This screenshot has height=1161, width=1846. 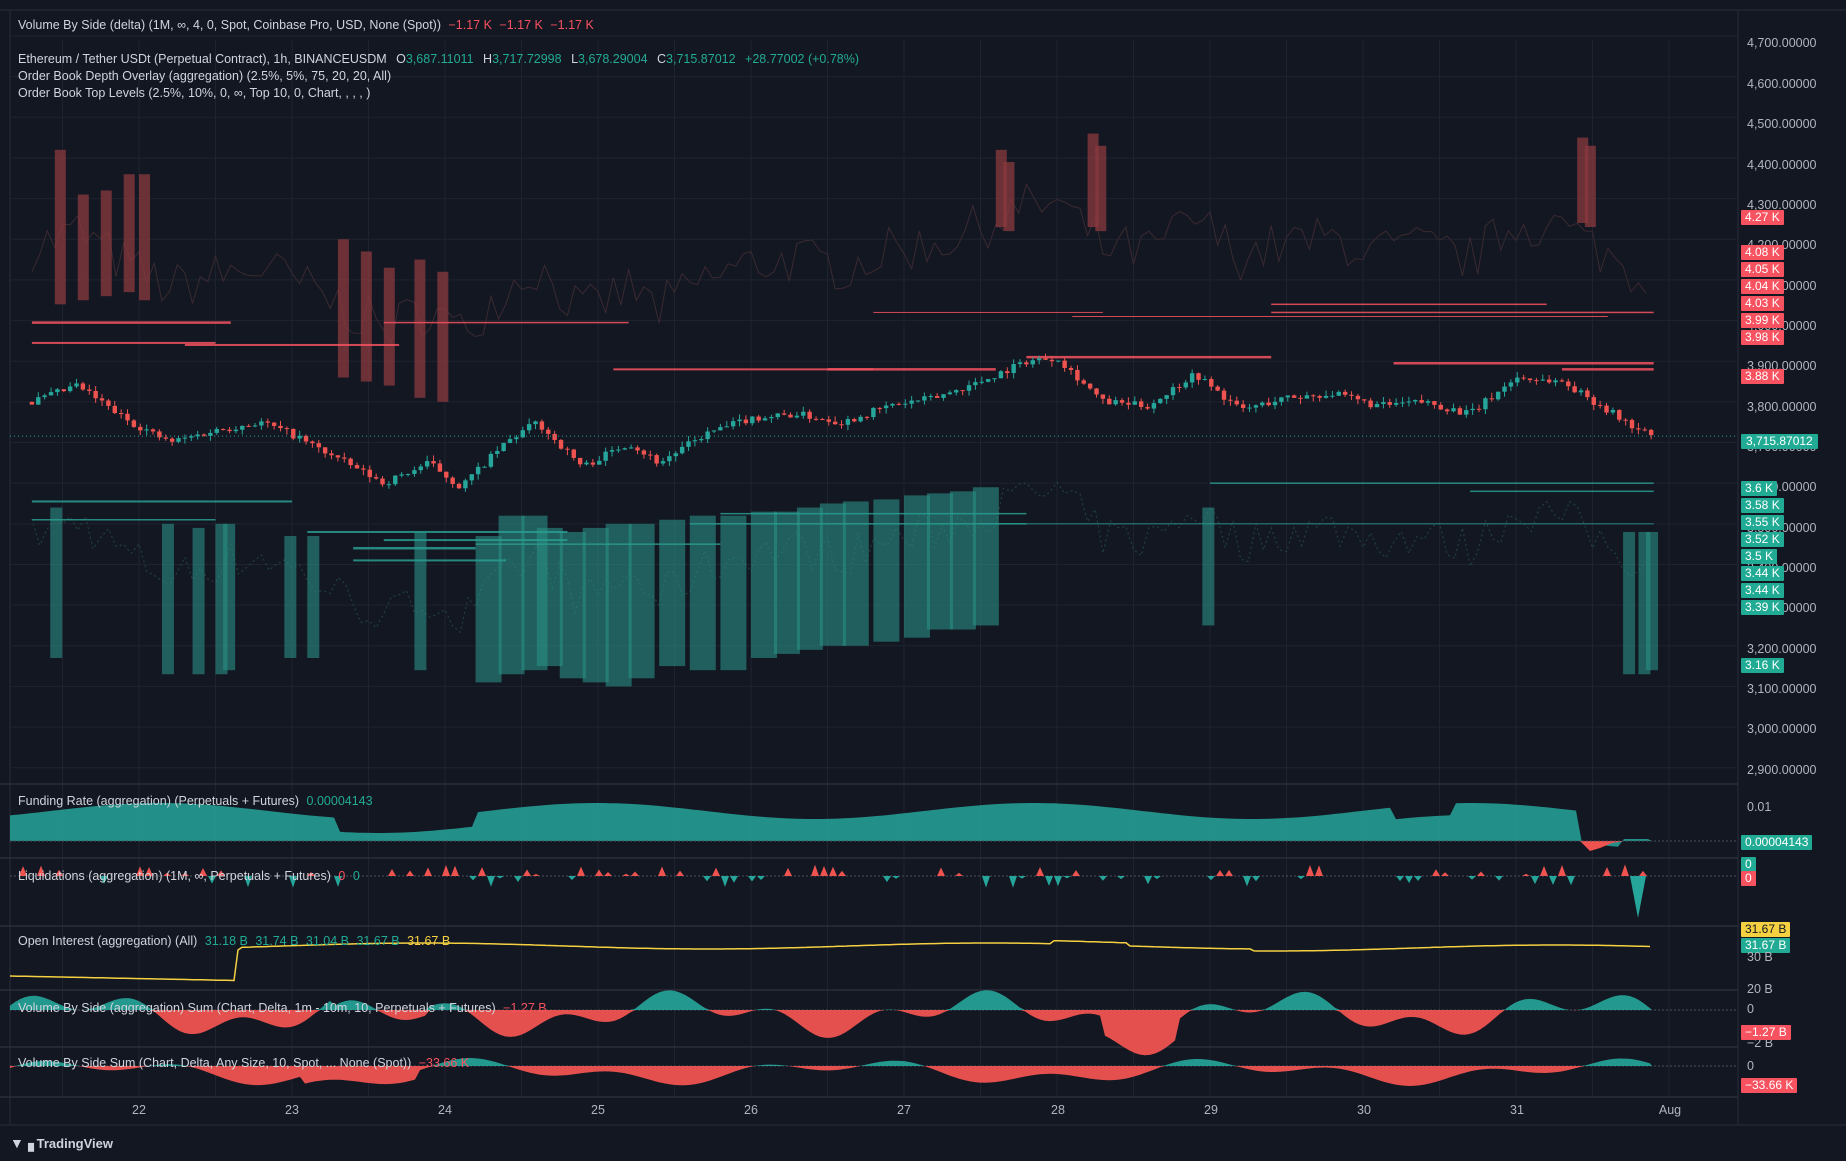 What do you see at coordinates (429, 941) in the screenshot?
I see `oi-value-5: 31.67 B` at bounding box center [429, 941].